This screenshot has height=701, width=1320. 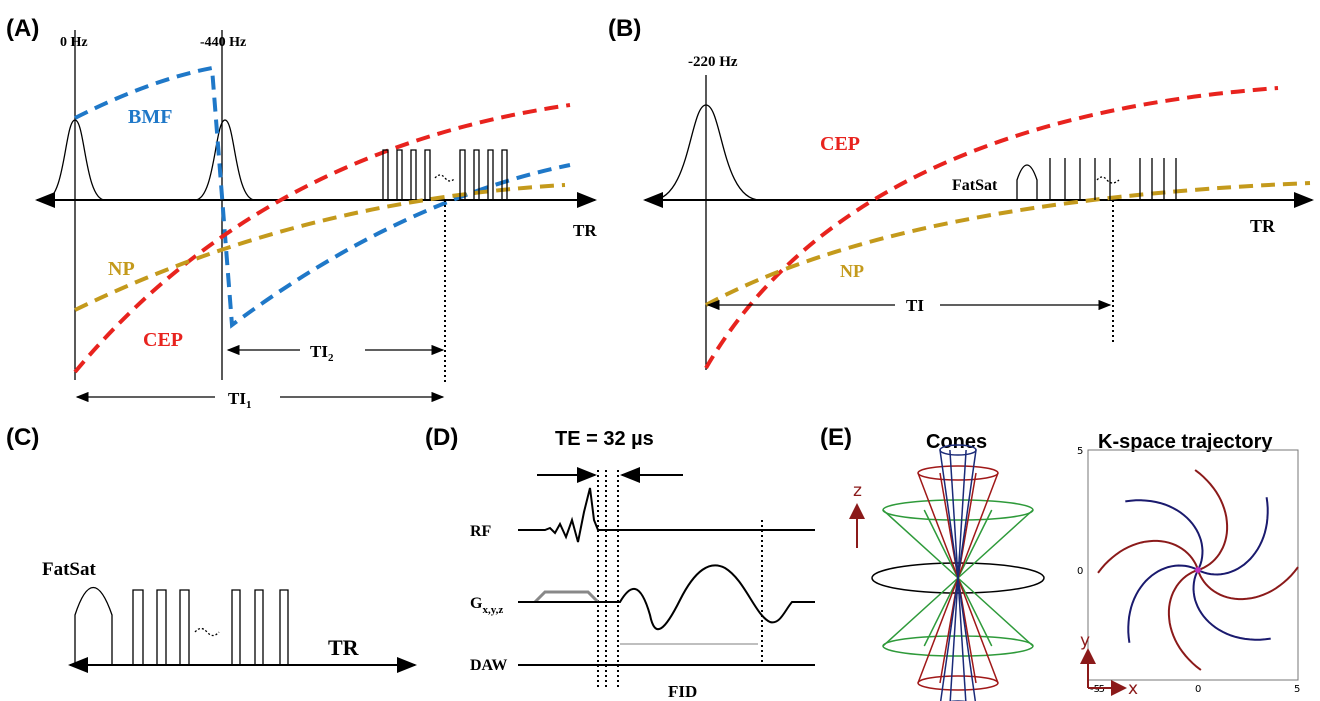 I want to click on gradient-trapezoid, so click(x=566, y=597).